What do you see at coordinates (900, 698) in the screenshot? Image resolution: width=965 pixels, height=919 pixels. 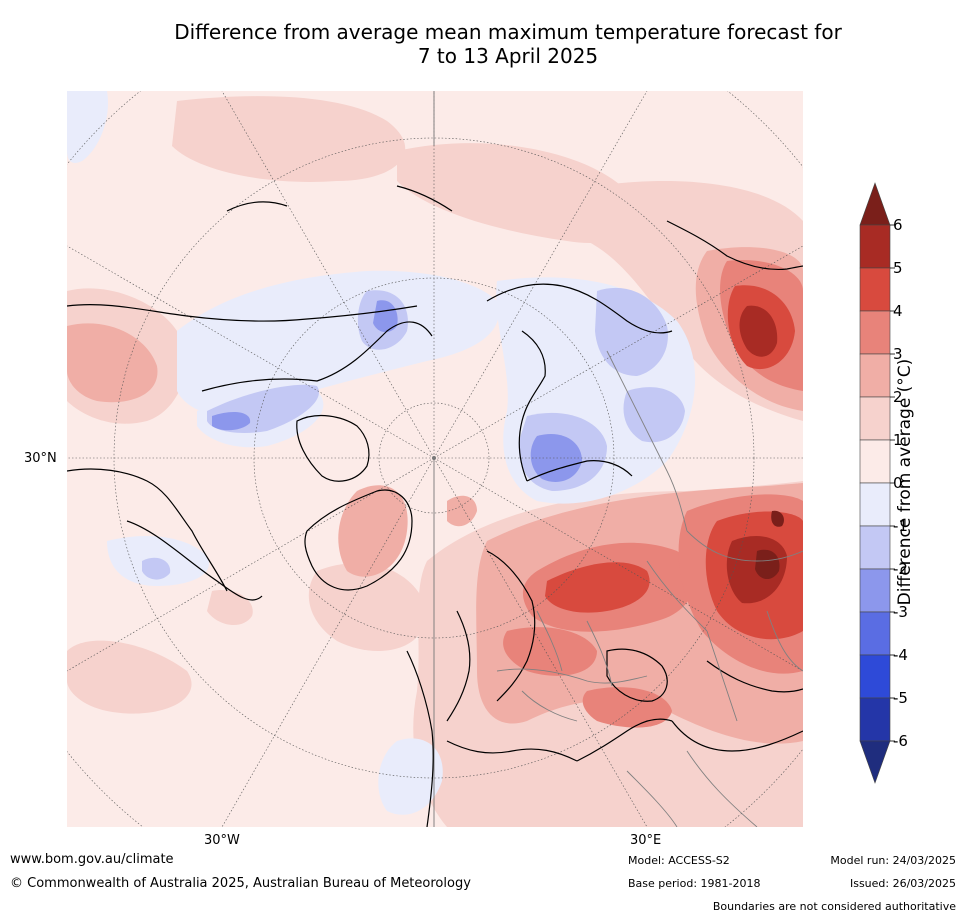 I see `colorbar-tick-label: -5` at bounding box center [900, 698].